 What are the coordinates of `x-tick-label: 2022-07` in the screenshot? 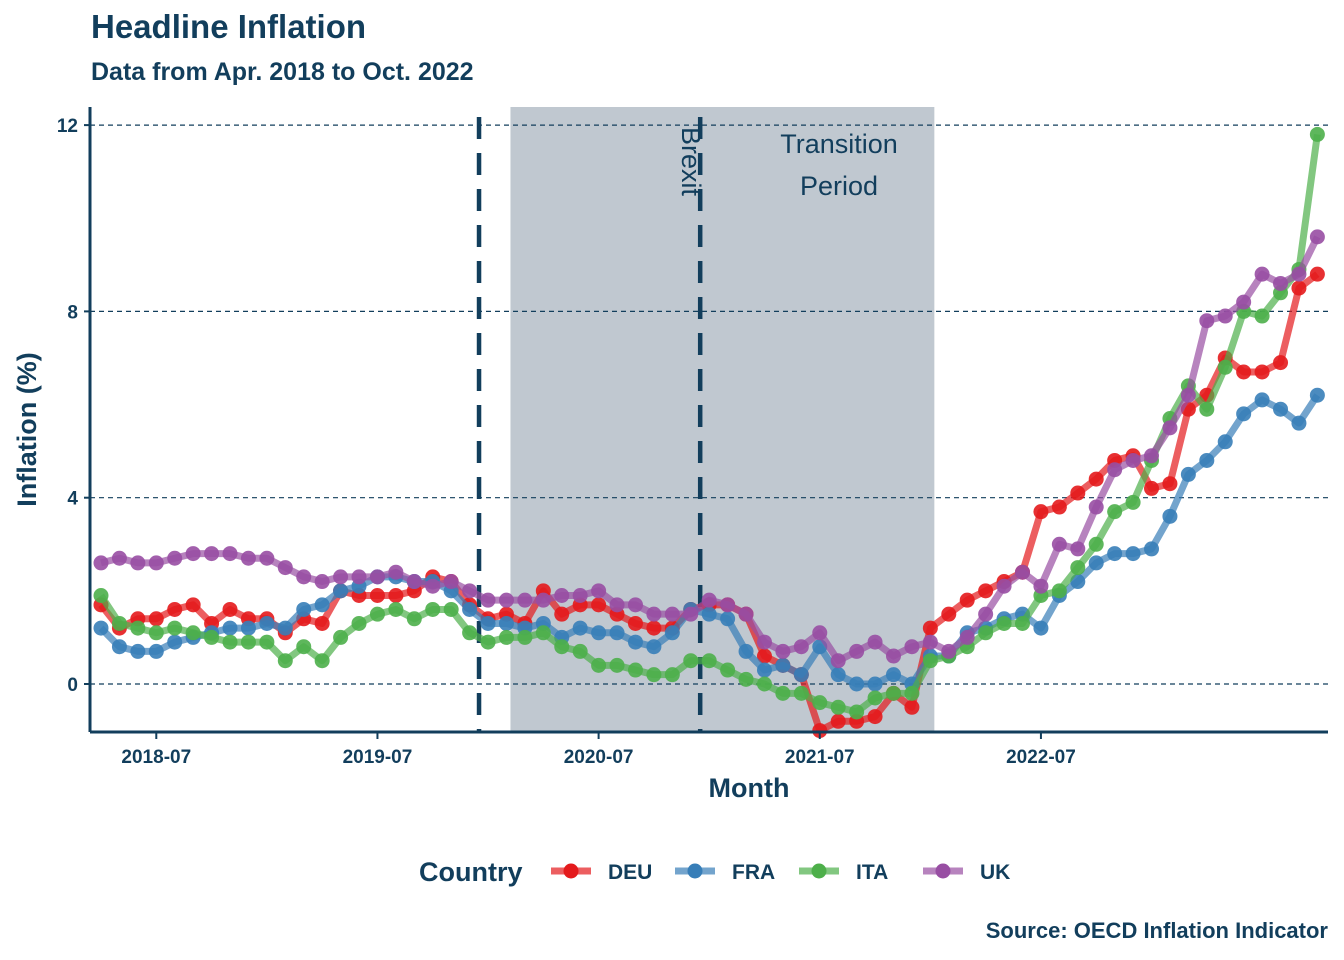 It's located at (1041, 757).